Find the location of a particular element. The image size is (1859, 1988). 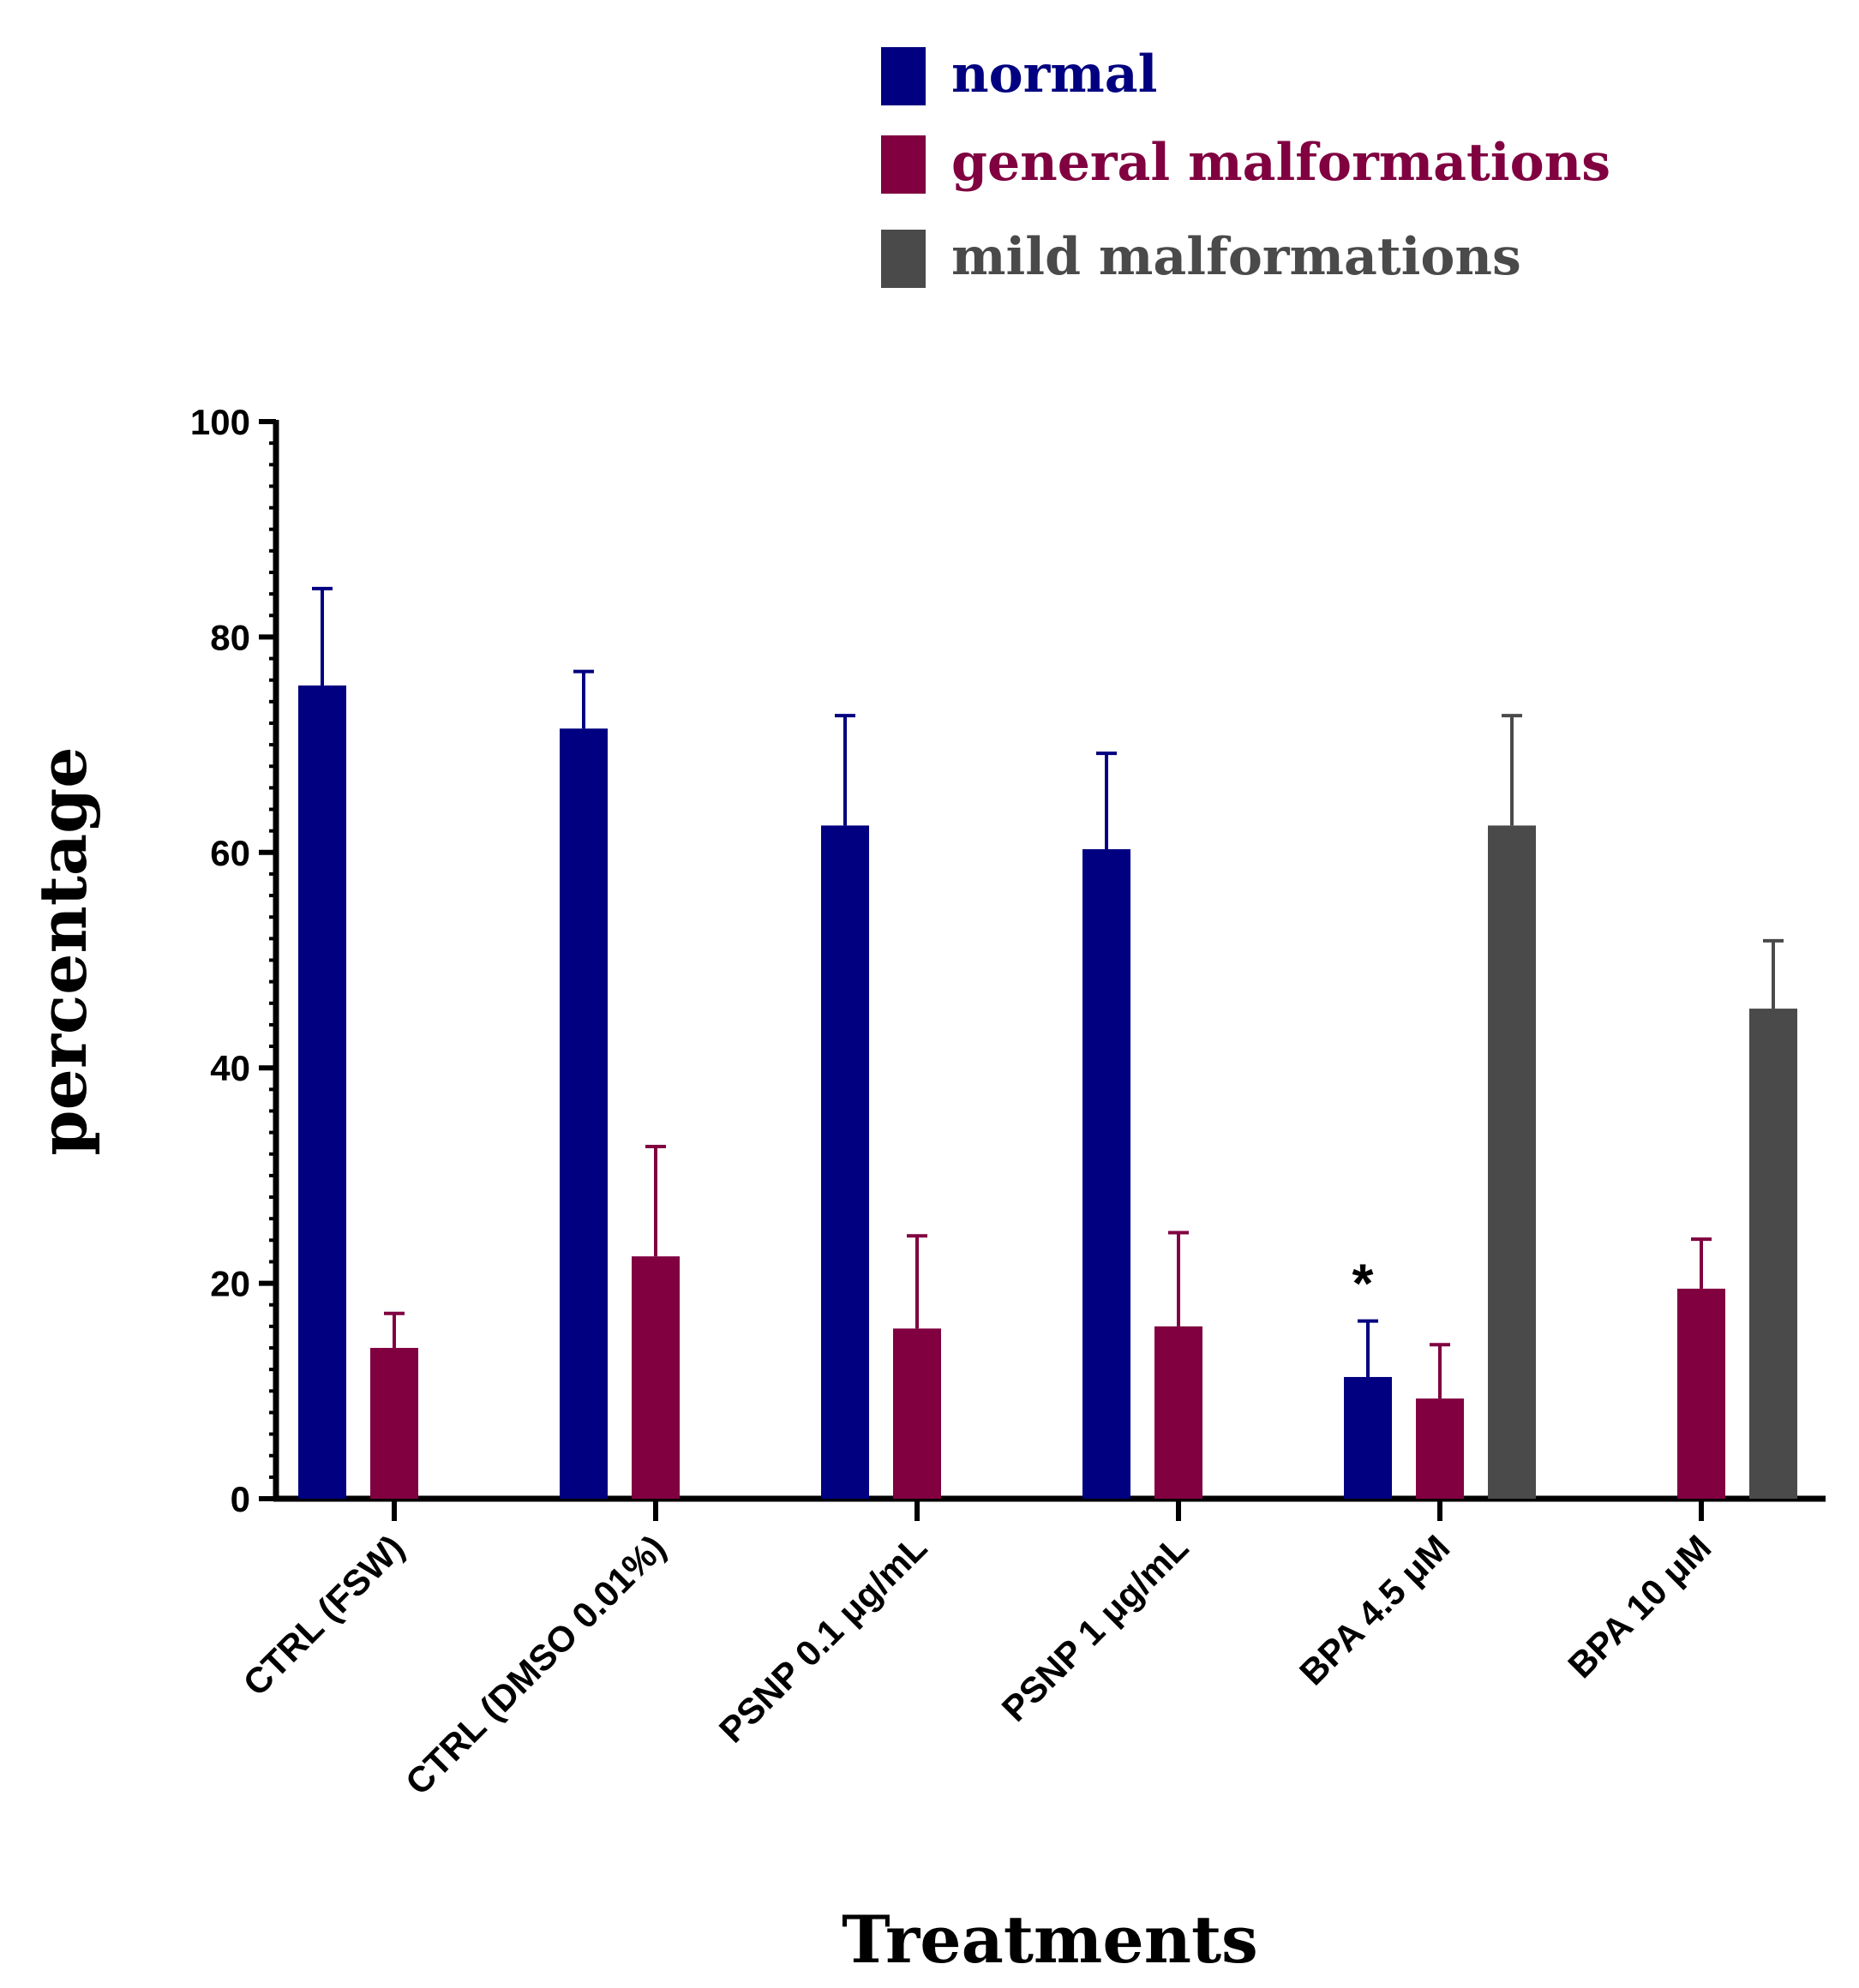

x-axis-title: Treatments is located at coordinates (1050, 1939).